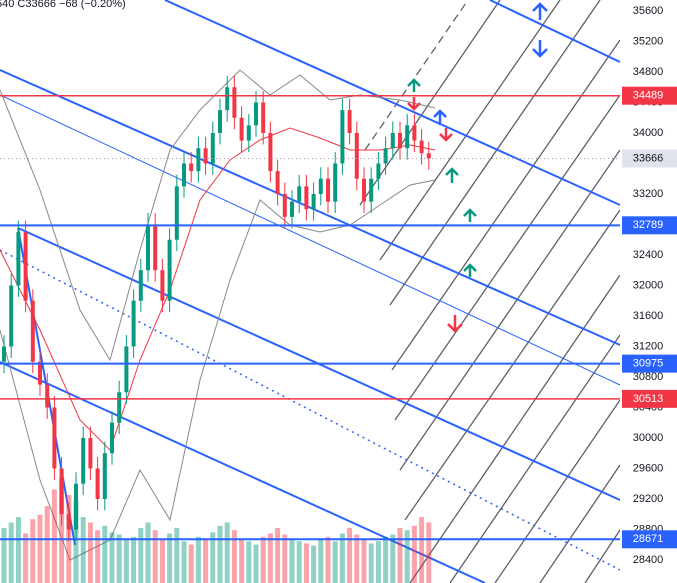  I want to click on y-tick-label: 31200, so click(648, 346).